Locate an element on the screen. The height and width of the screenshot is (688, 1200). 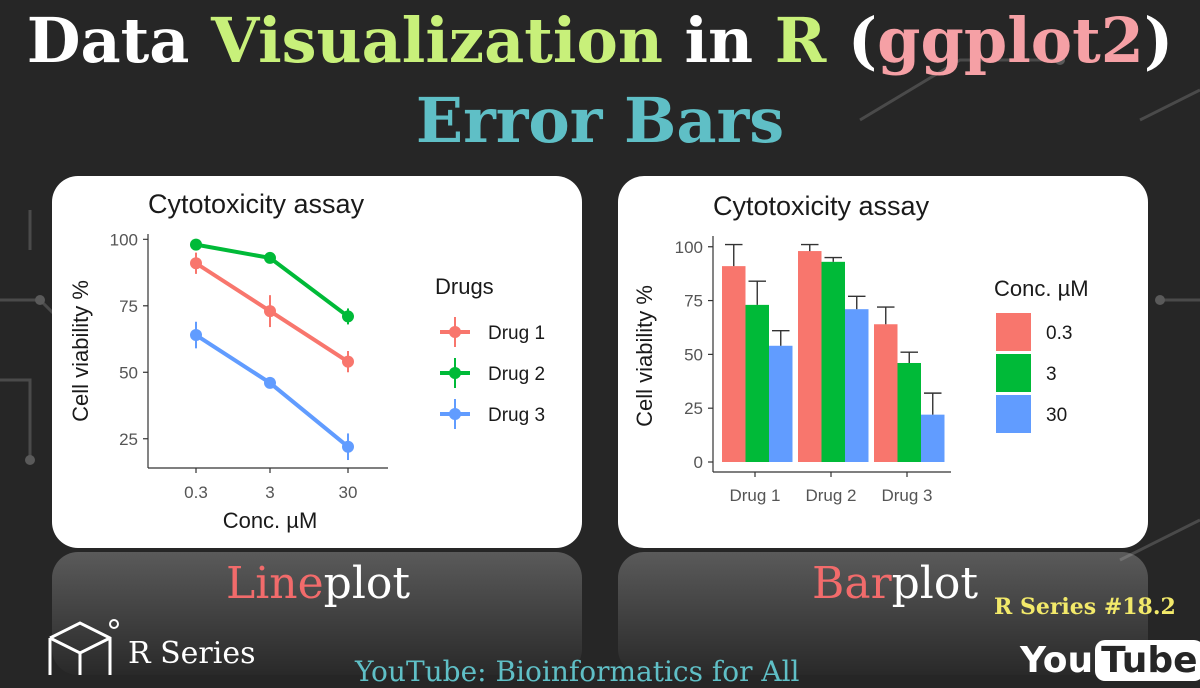
bar-legend-label: 0.3 is located at coordinates (1059, 333).